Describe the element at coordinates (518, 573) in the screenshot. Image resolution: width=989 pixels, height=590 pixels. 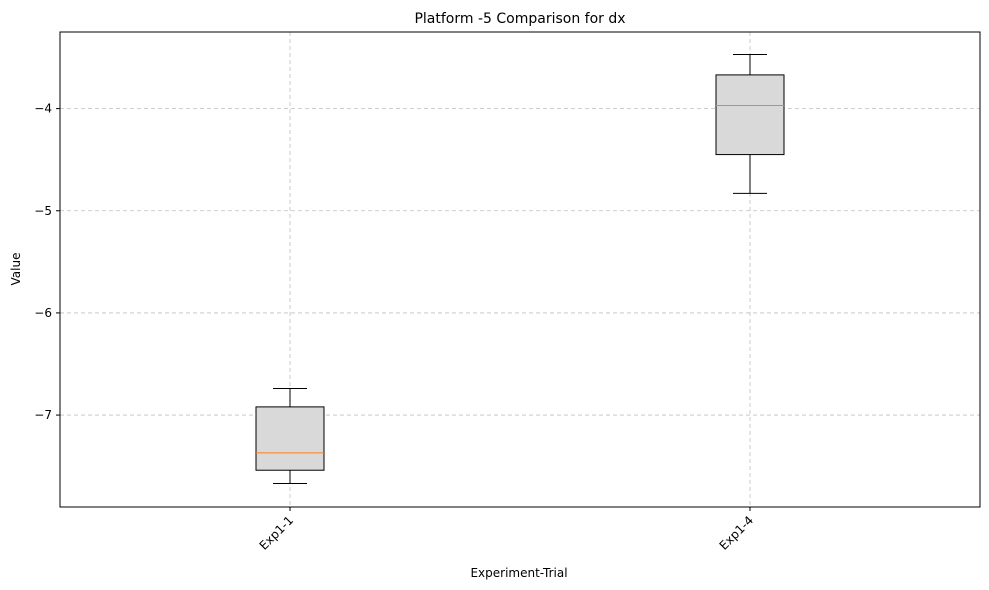
I see `x-axis-label: Experiment-Trial` at that location.